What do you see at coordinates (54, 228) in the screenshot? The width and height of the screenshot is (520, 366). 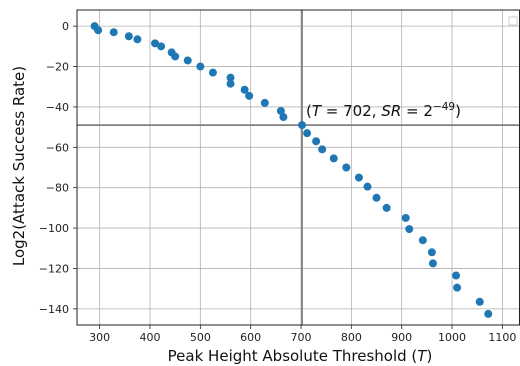 I see `y-tick-label: −100` at bounding box center [54, 228].